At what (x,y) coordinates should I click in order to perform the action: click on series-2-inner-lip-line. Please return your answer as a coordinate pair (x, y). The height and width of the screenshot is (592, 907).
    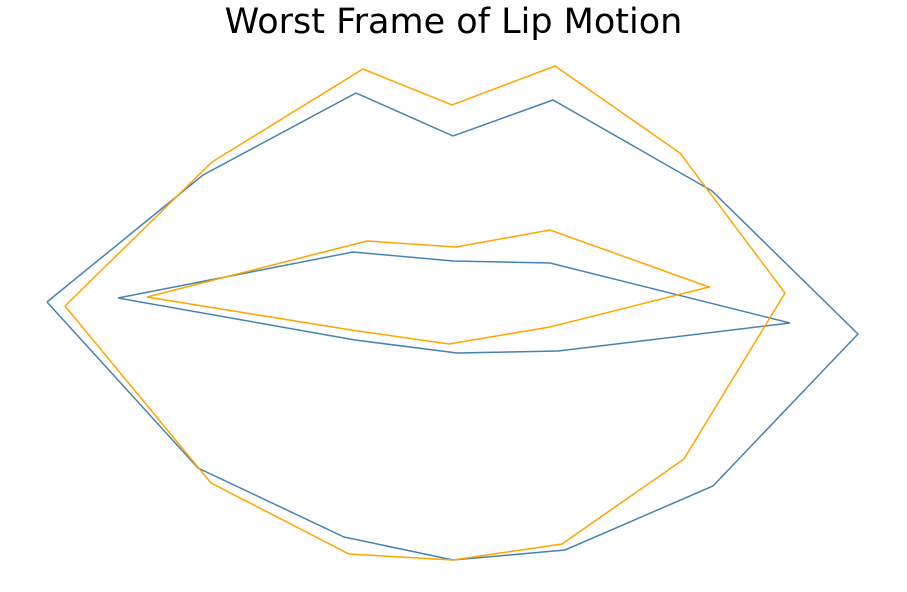
    Looking at the image, I should click on (429, 287).